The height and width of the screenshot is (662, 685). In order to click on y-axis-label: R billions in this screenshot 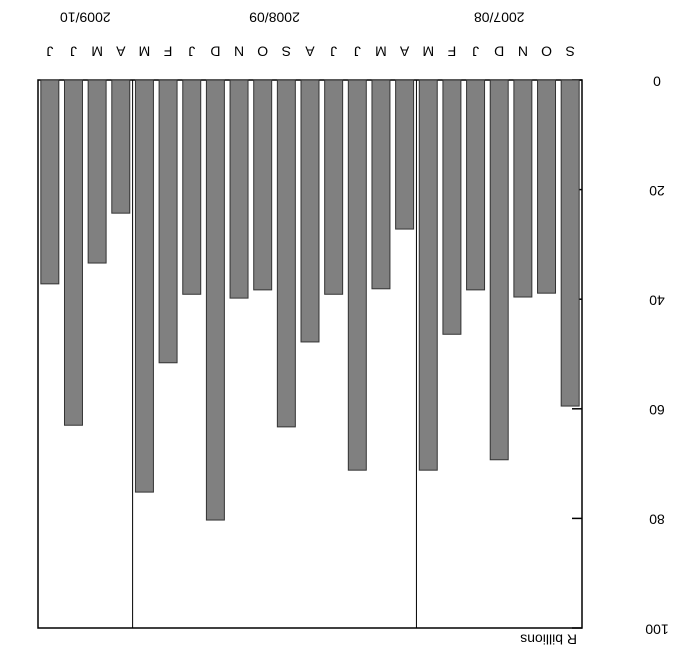, I will do `click(548, 639)`.